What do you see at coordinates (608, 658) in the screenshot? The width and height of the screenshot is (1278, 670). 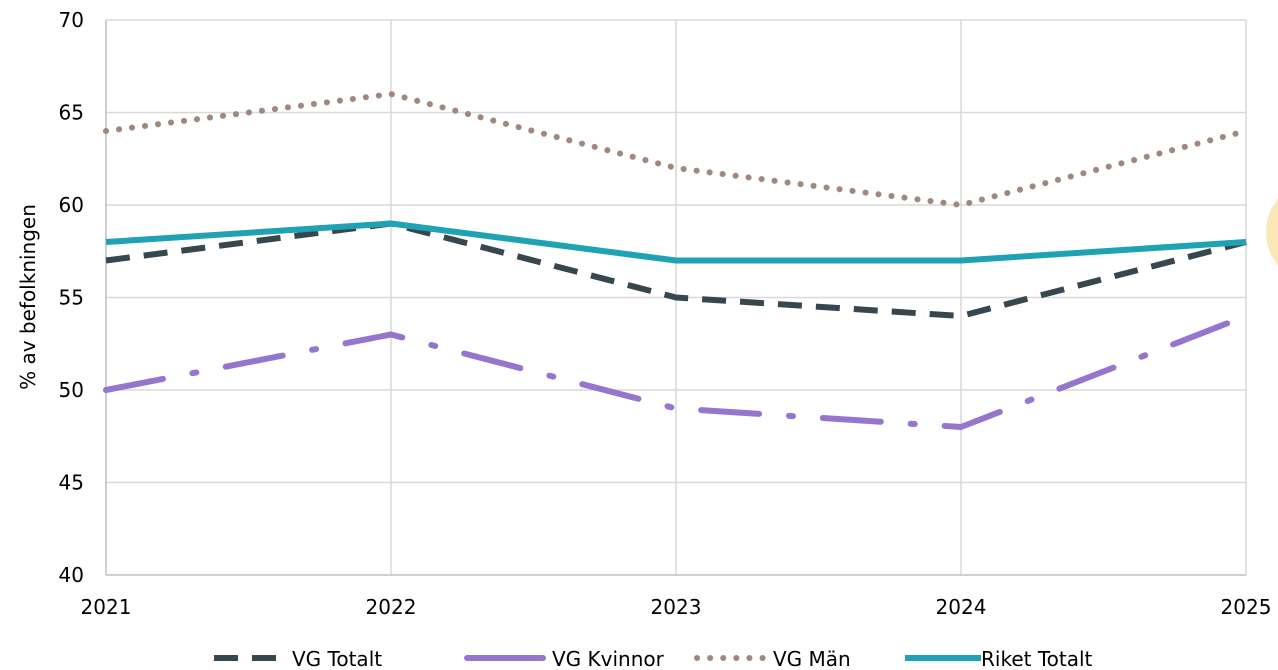 I see `legend-label-1: VG Kvinnor` at bounding box center [608, 658].